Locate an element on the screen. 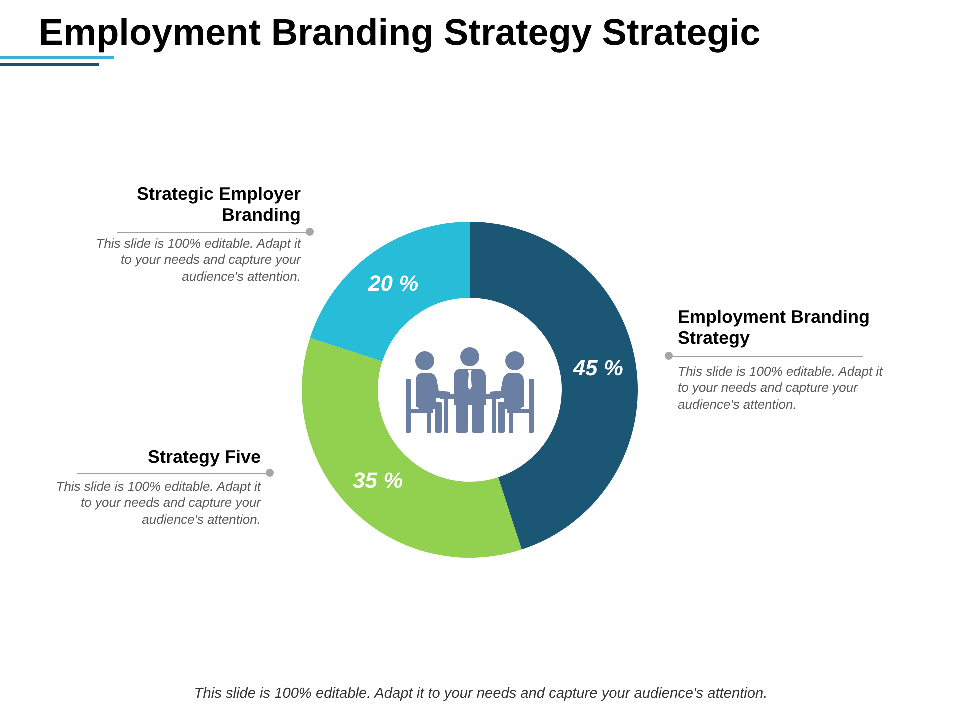 The width and height of the screenshot is (960, 720). slice-label: Strategic Employer Branding is located at coordinates (218, 205).